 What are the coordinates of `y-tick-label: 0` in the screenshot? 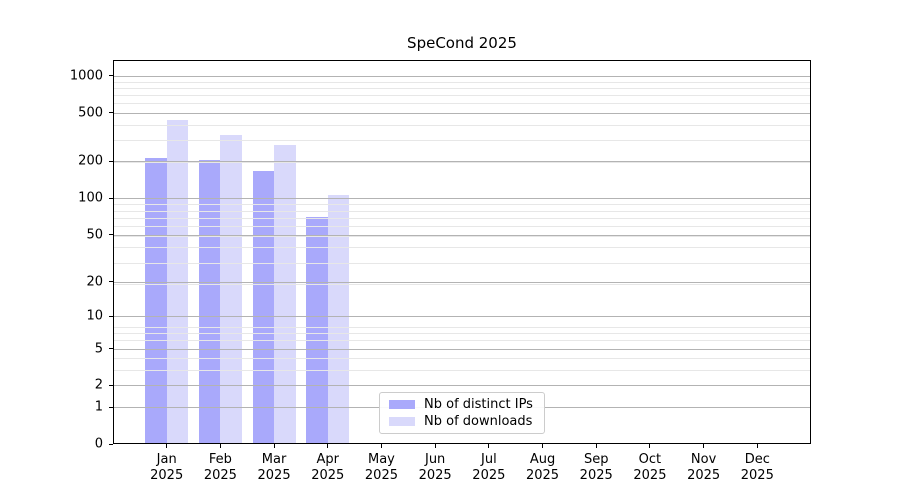 It's located at (98, 444).